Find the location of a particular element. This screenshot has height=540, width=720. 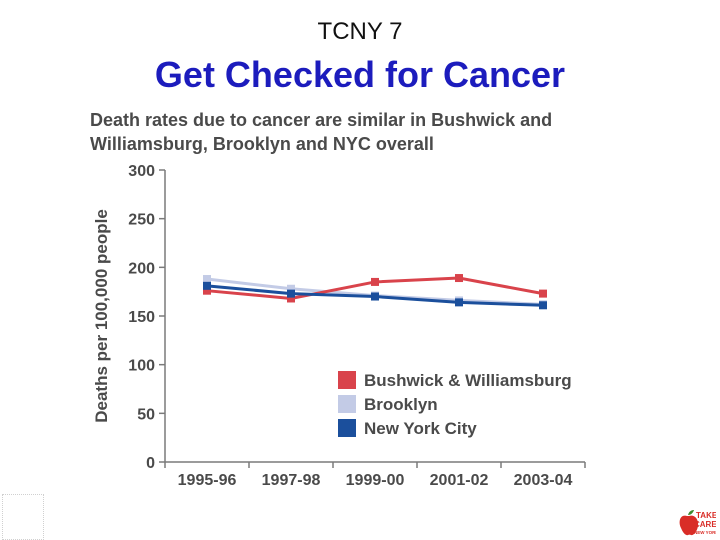

y-tick-label: 150 is located at coordinates (141, 317).